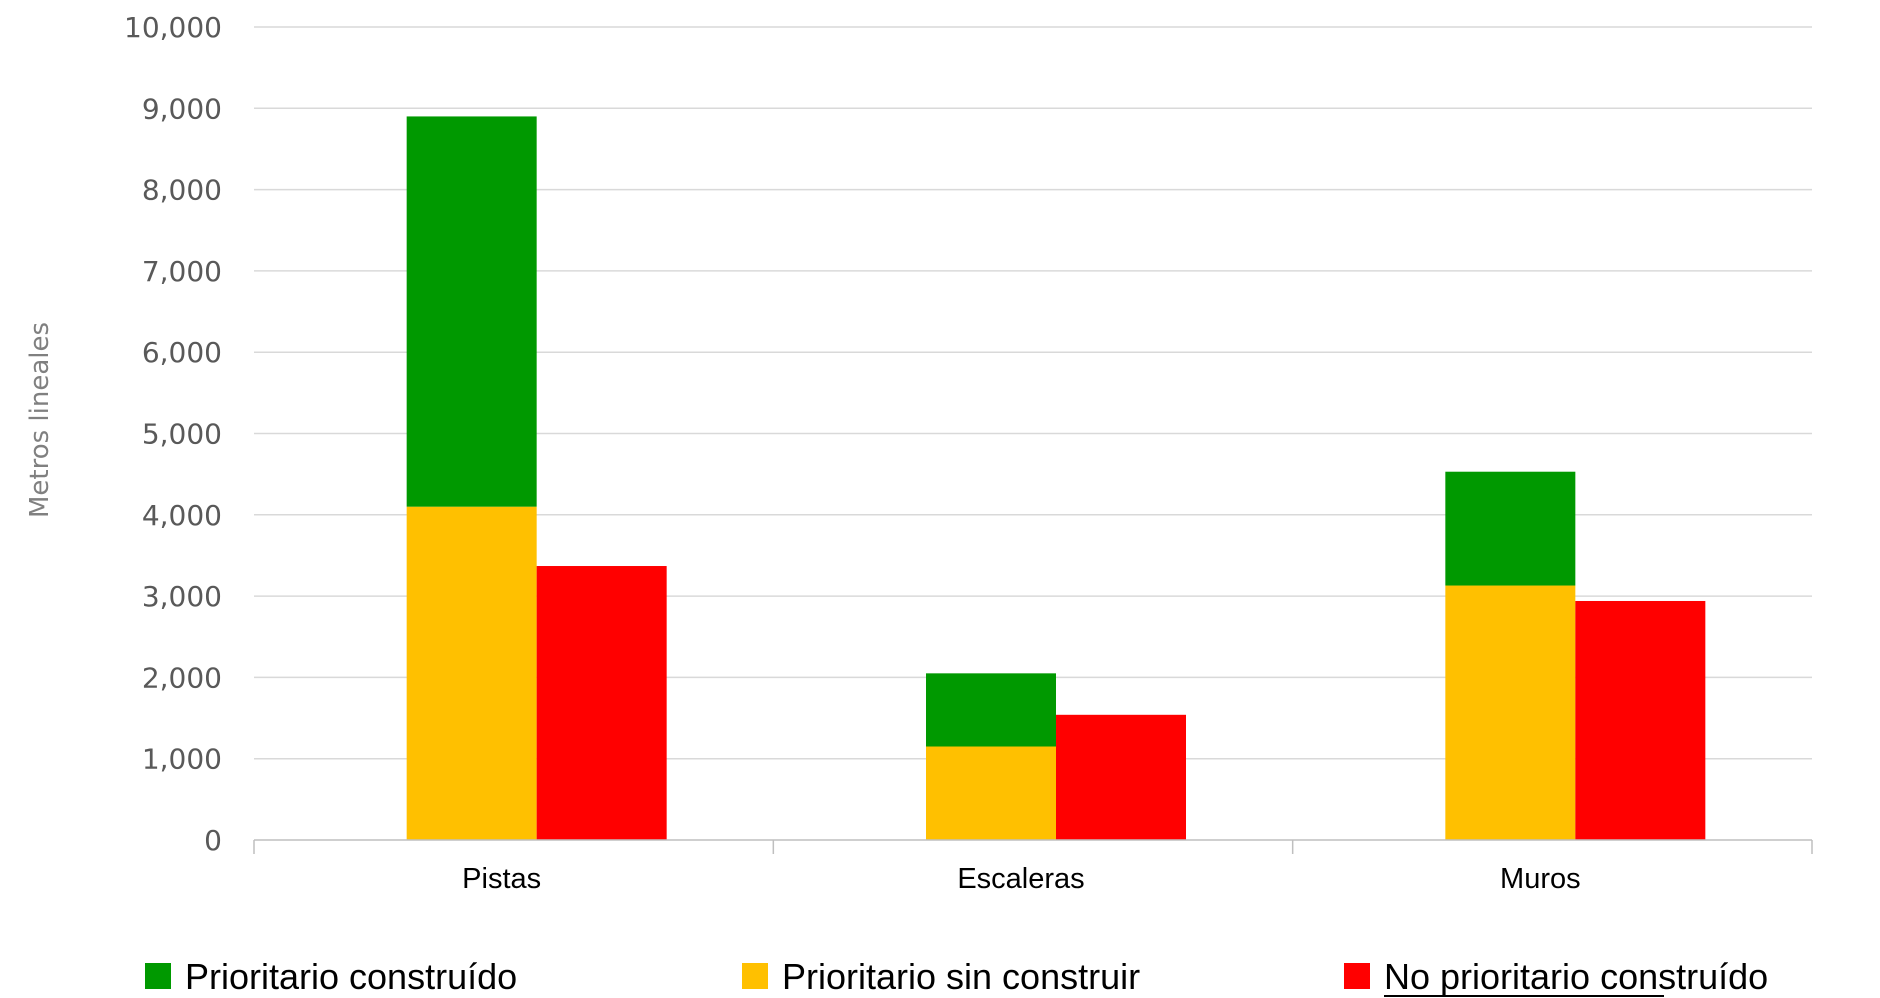 Image resolution: width=1880 pixels, height=998 pixels. What do you see at coordinates (601, 703) in the screenshot?
I see `bar-no-prioritario-pistas` at bounding box center [601, 703].